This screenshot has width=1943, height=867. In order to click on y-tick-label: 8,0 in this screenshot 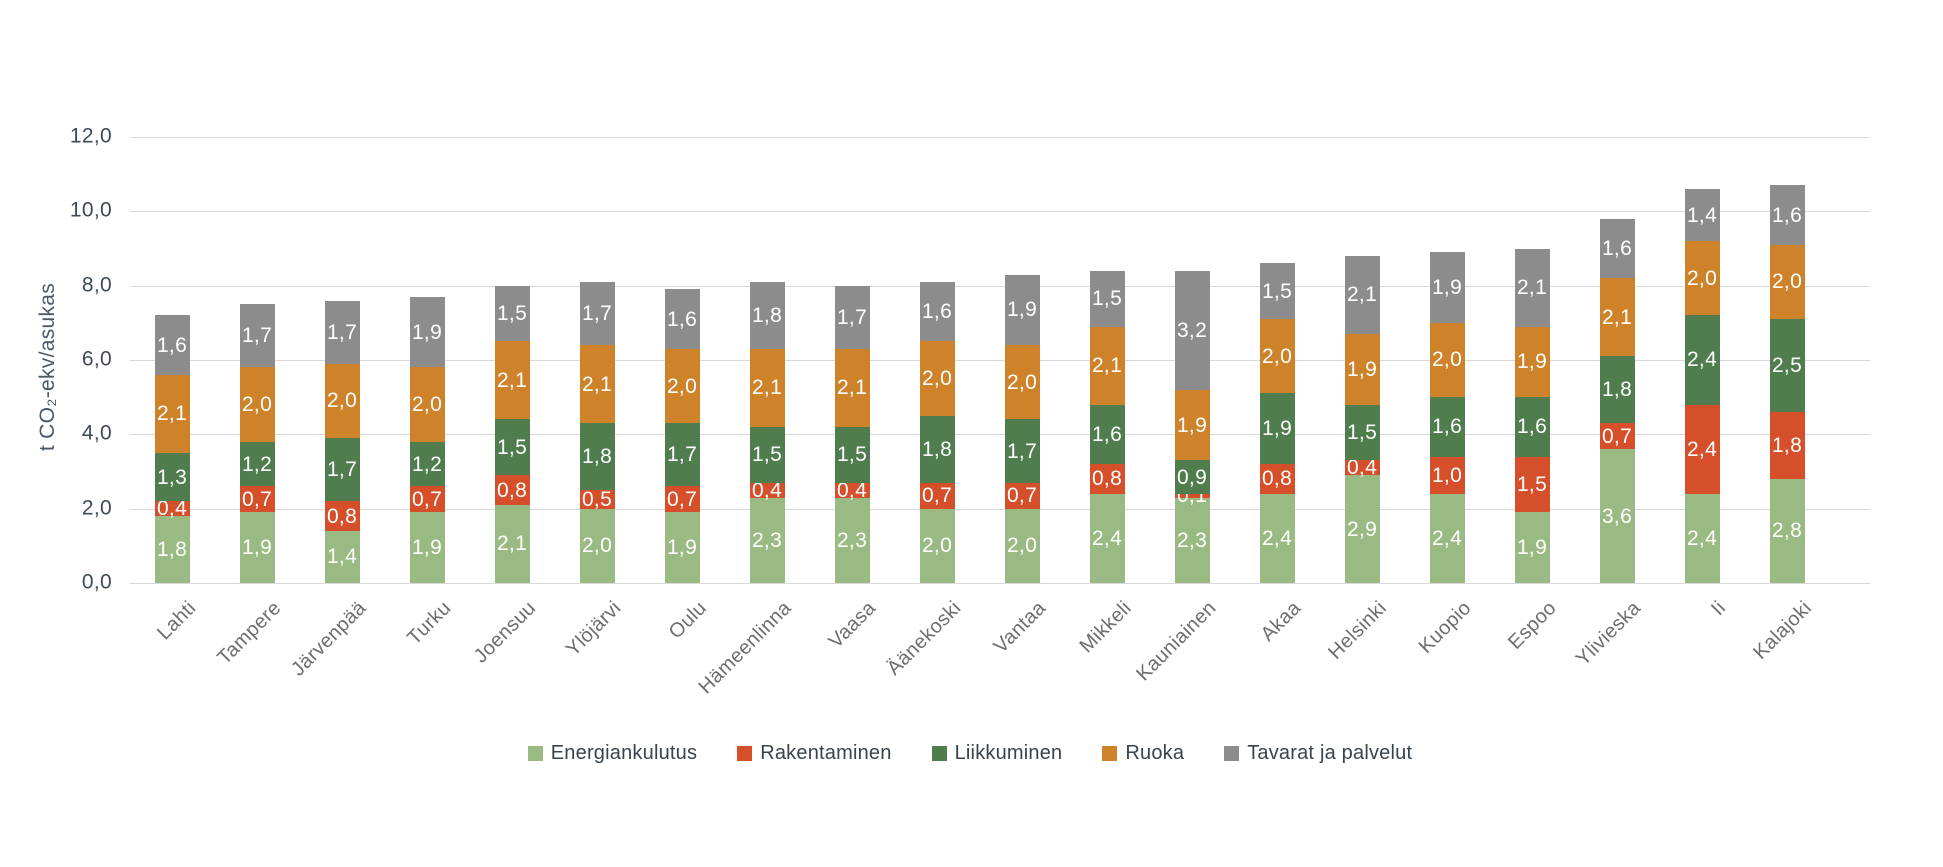, I will do `click(96, 285)`.